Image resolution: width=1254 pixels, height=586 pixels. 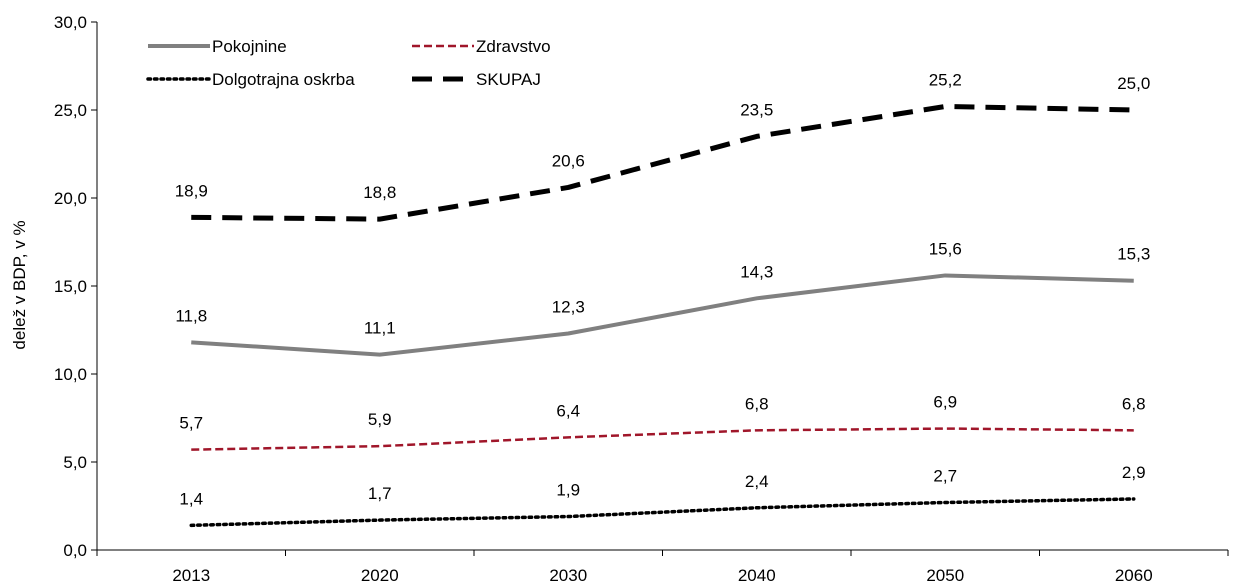 I want to click on series-line-pokojnine, so click(x=662, y=315).